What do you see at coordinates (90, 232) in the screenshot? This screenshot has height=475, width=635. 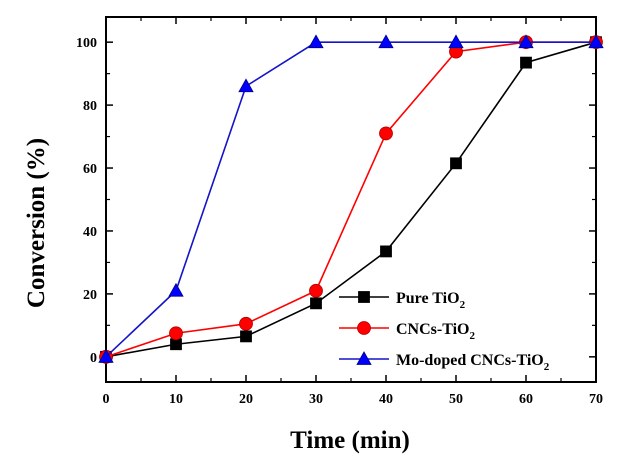 I see `y-tick-label: 40` at bounding box center [90, 232].